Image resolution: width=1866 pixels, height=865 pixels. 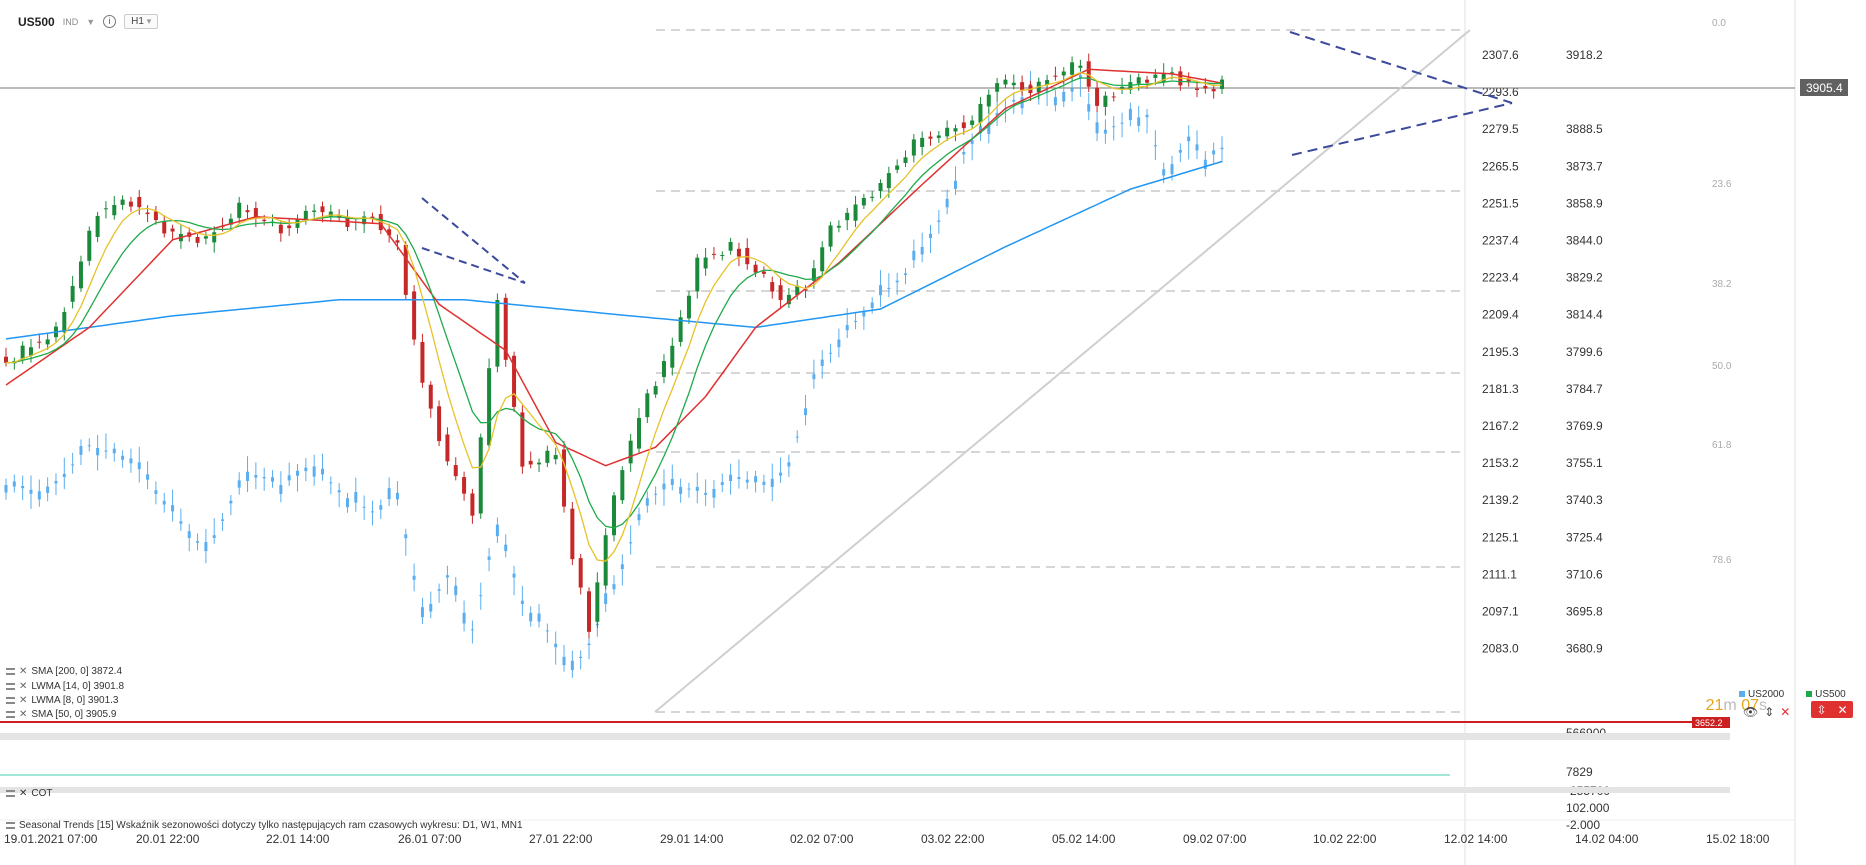 What do you see at coordinates (1584, 463) in the screenshot?
I see `y-right-tick-label: 3755.1` at bounding box center [1584, 463].